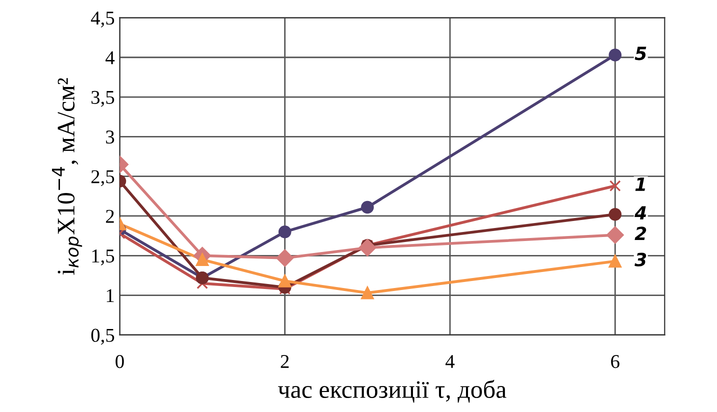 The width and height of the screenshot is (717, 412). What do you see at coordinates (450, 361) in the screenshot?
I see `x-tick-label: 4` at bounding box center [450, 361].